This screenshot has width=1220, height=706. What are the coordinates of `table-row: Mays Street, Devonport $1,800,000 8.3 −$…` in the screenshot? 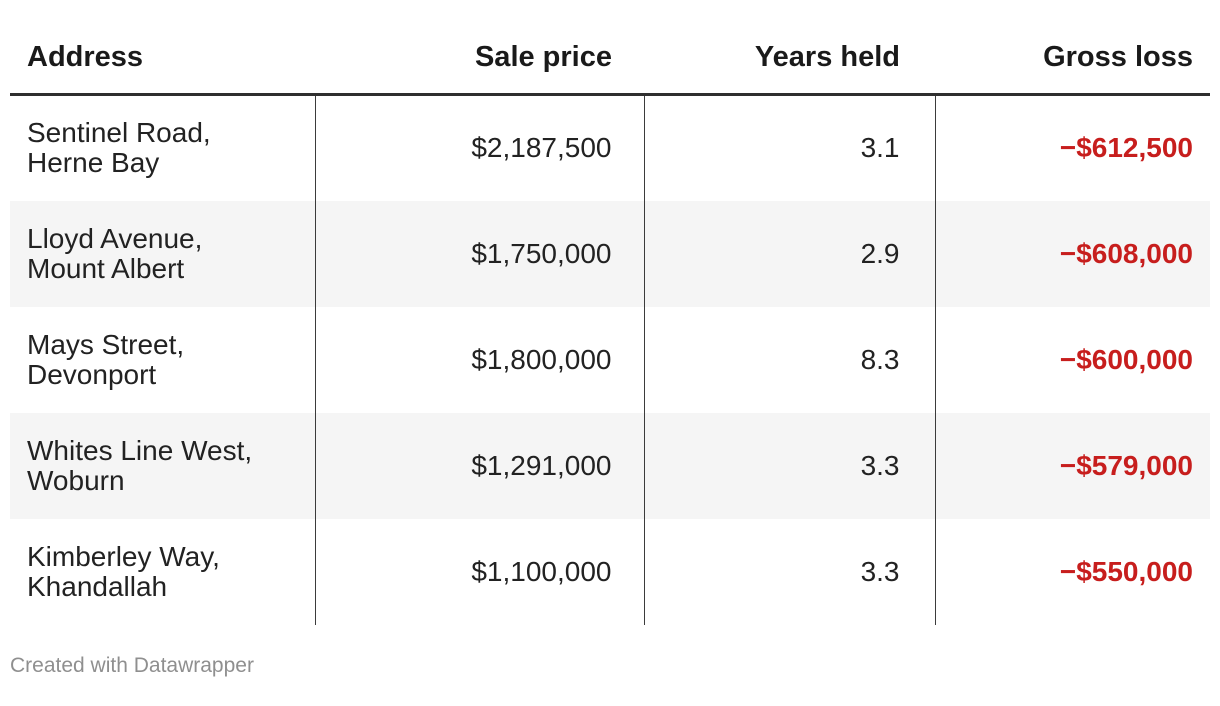 It's located at (610, 359).